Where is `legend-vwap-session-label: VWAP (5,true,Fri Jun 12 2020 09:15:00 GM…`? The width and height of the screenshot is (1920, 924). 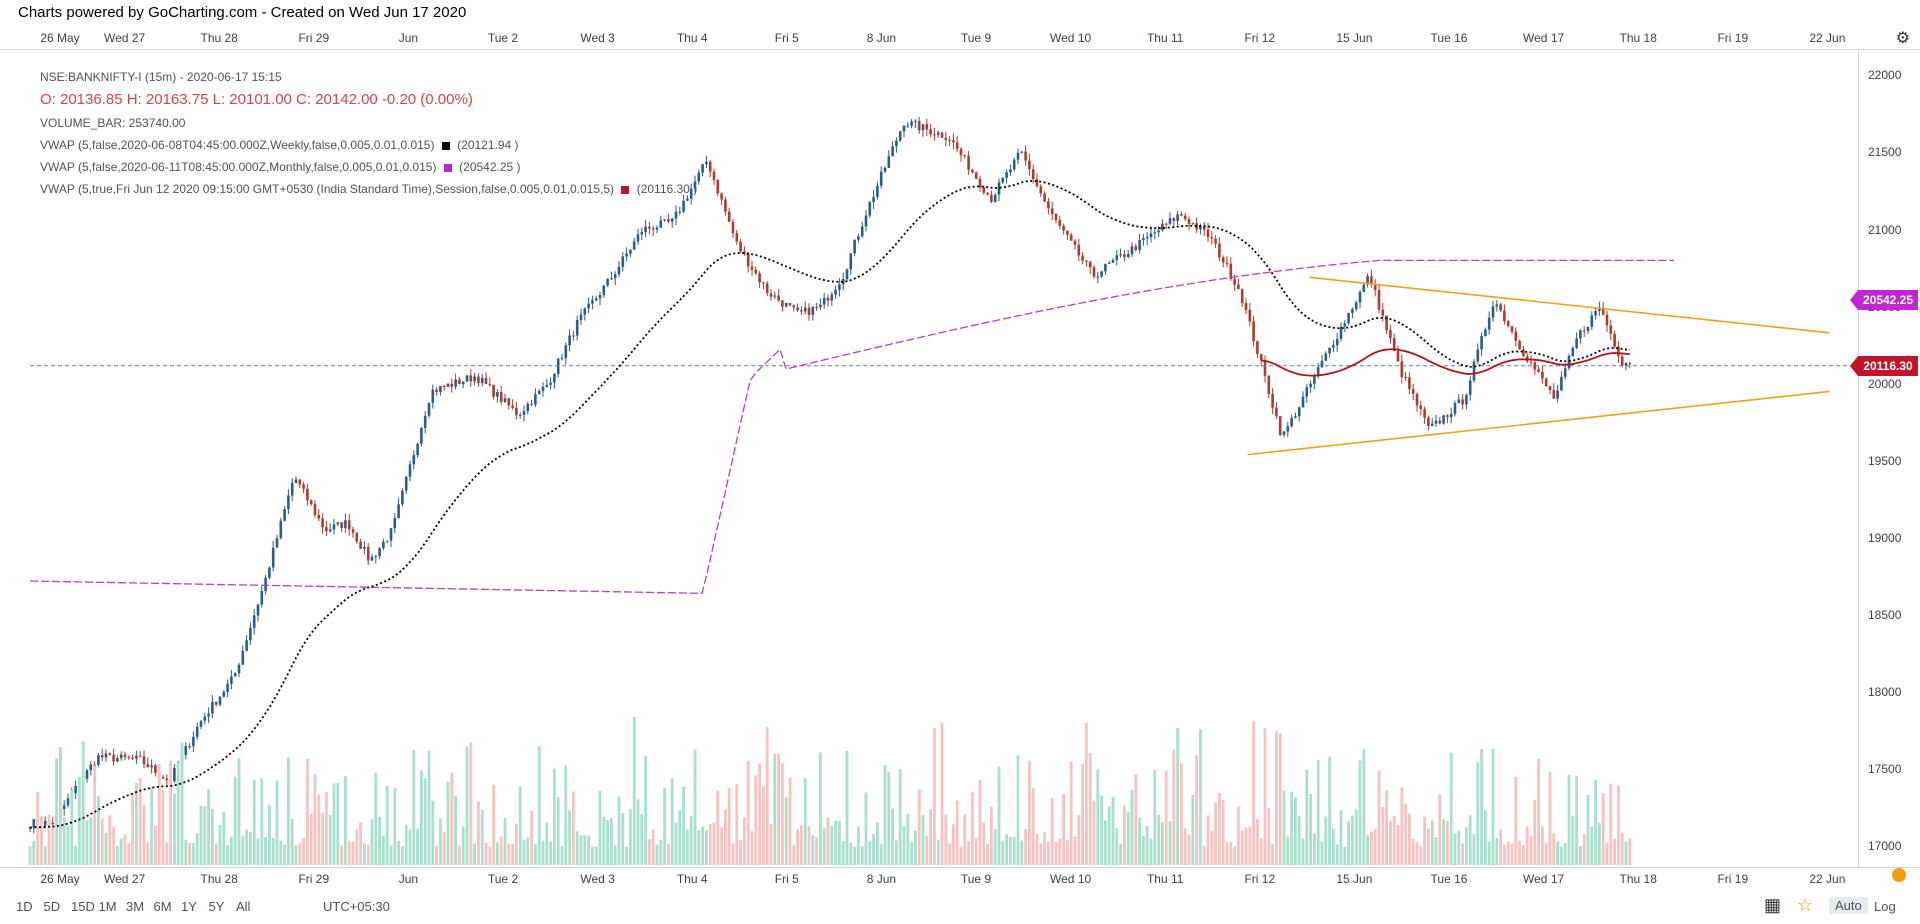
legend-vwap-session-label: VWAP (5,true,Fri Jun 12 2020 09:15:00 GM… is located at coordinates (327, 189).